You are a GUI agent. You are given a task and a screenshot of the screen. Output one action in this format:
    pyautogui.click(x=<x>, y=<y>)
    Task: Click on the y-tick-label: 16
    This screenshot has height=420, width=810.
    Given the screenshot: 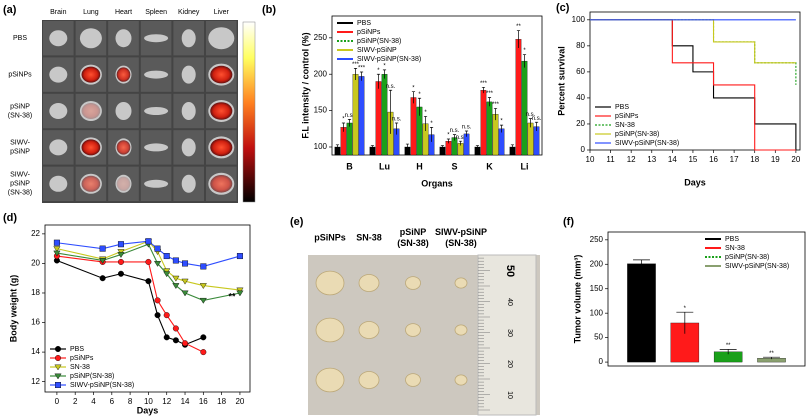 What is the action you would take?
    pyautogui.click(x=35, y=322)
    